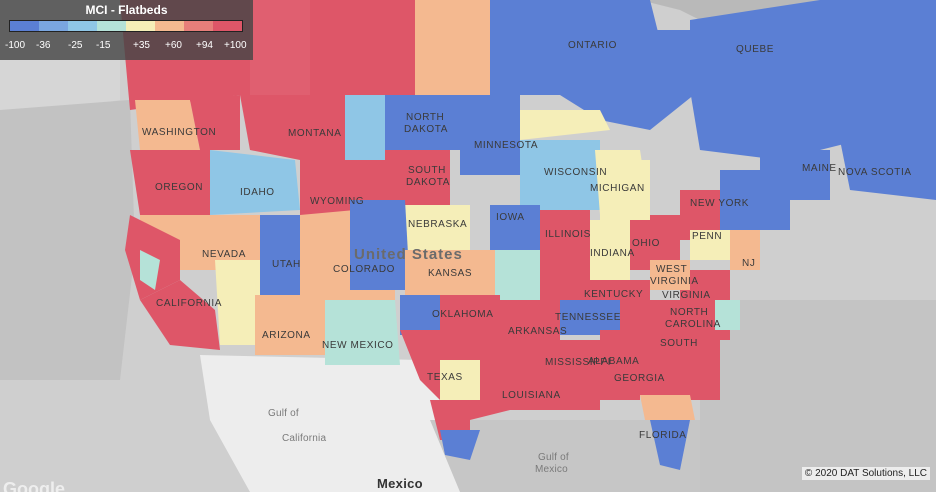 The height and width of the screenshot is (492, 936). I want to click on region-west-virginia, so click(670, 275).